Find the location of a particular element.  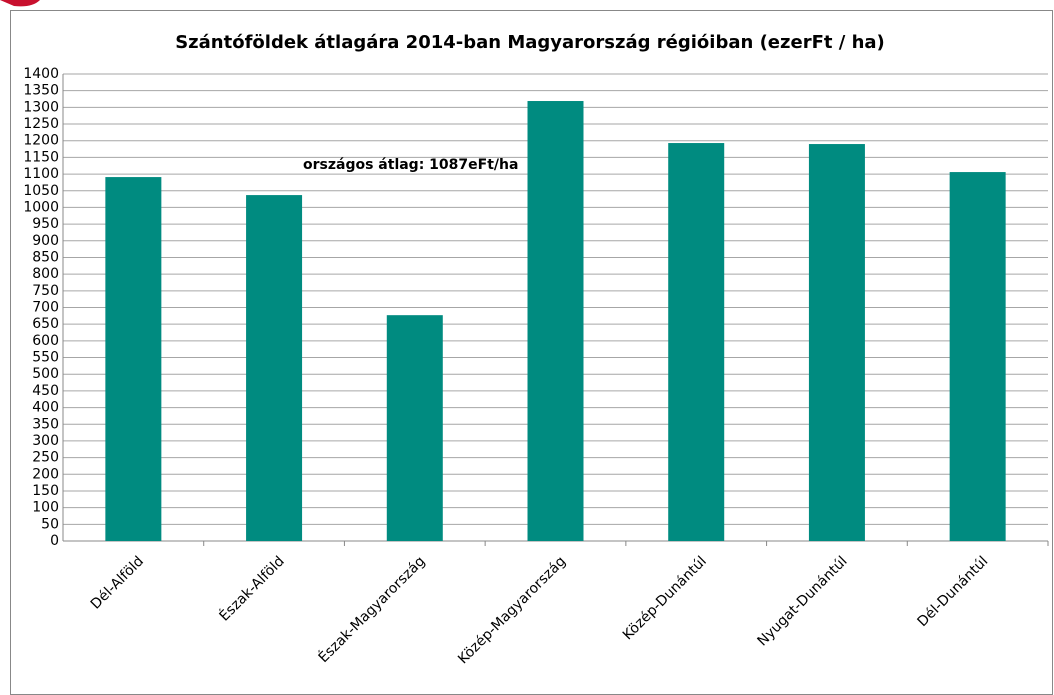

logo-fragment is located at coordinates (20, 3).